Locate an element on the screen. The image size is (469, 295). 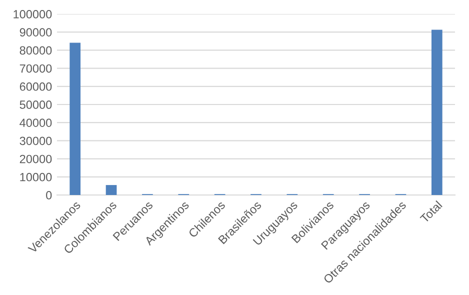
y-tick-label: 100000 is located at coordinates (33, 14).